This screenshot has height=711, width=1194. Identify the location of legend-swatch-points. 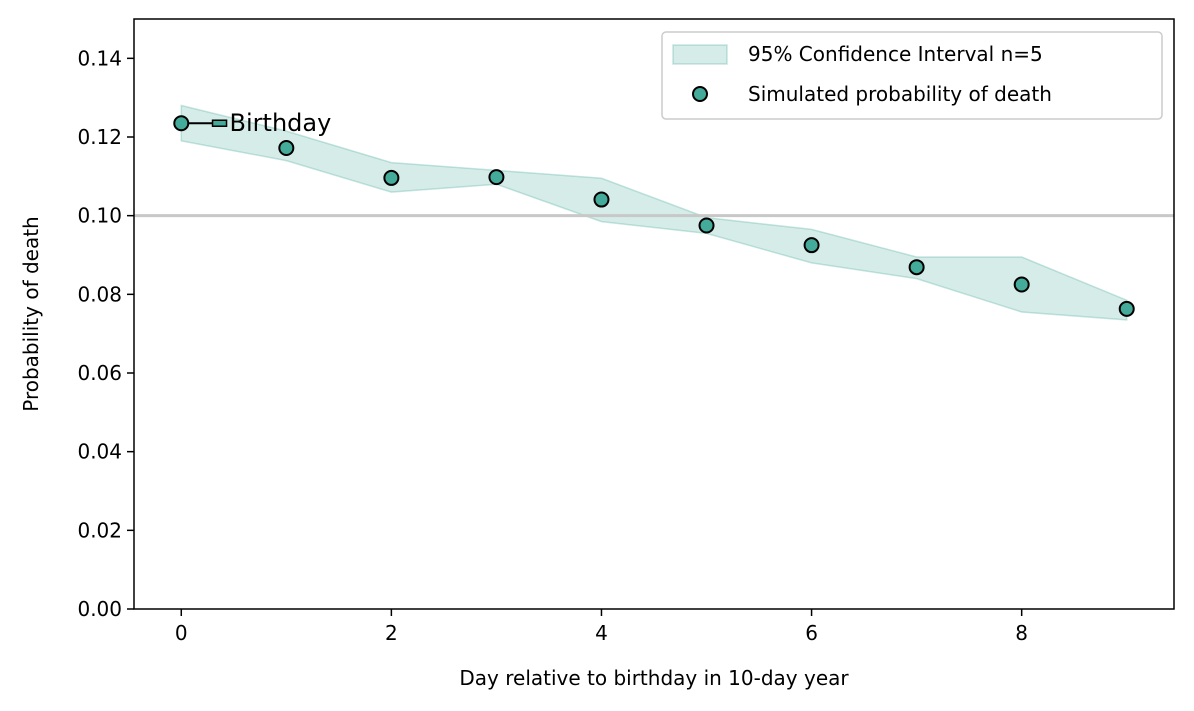
(700, 94).